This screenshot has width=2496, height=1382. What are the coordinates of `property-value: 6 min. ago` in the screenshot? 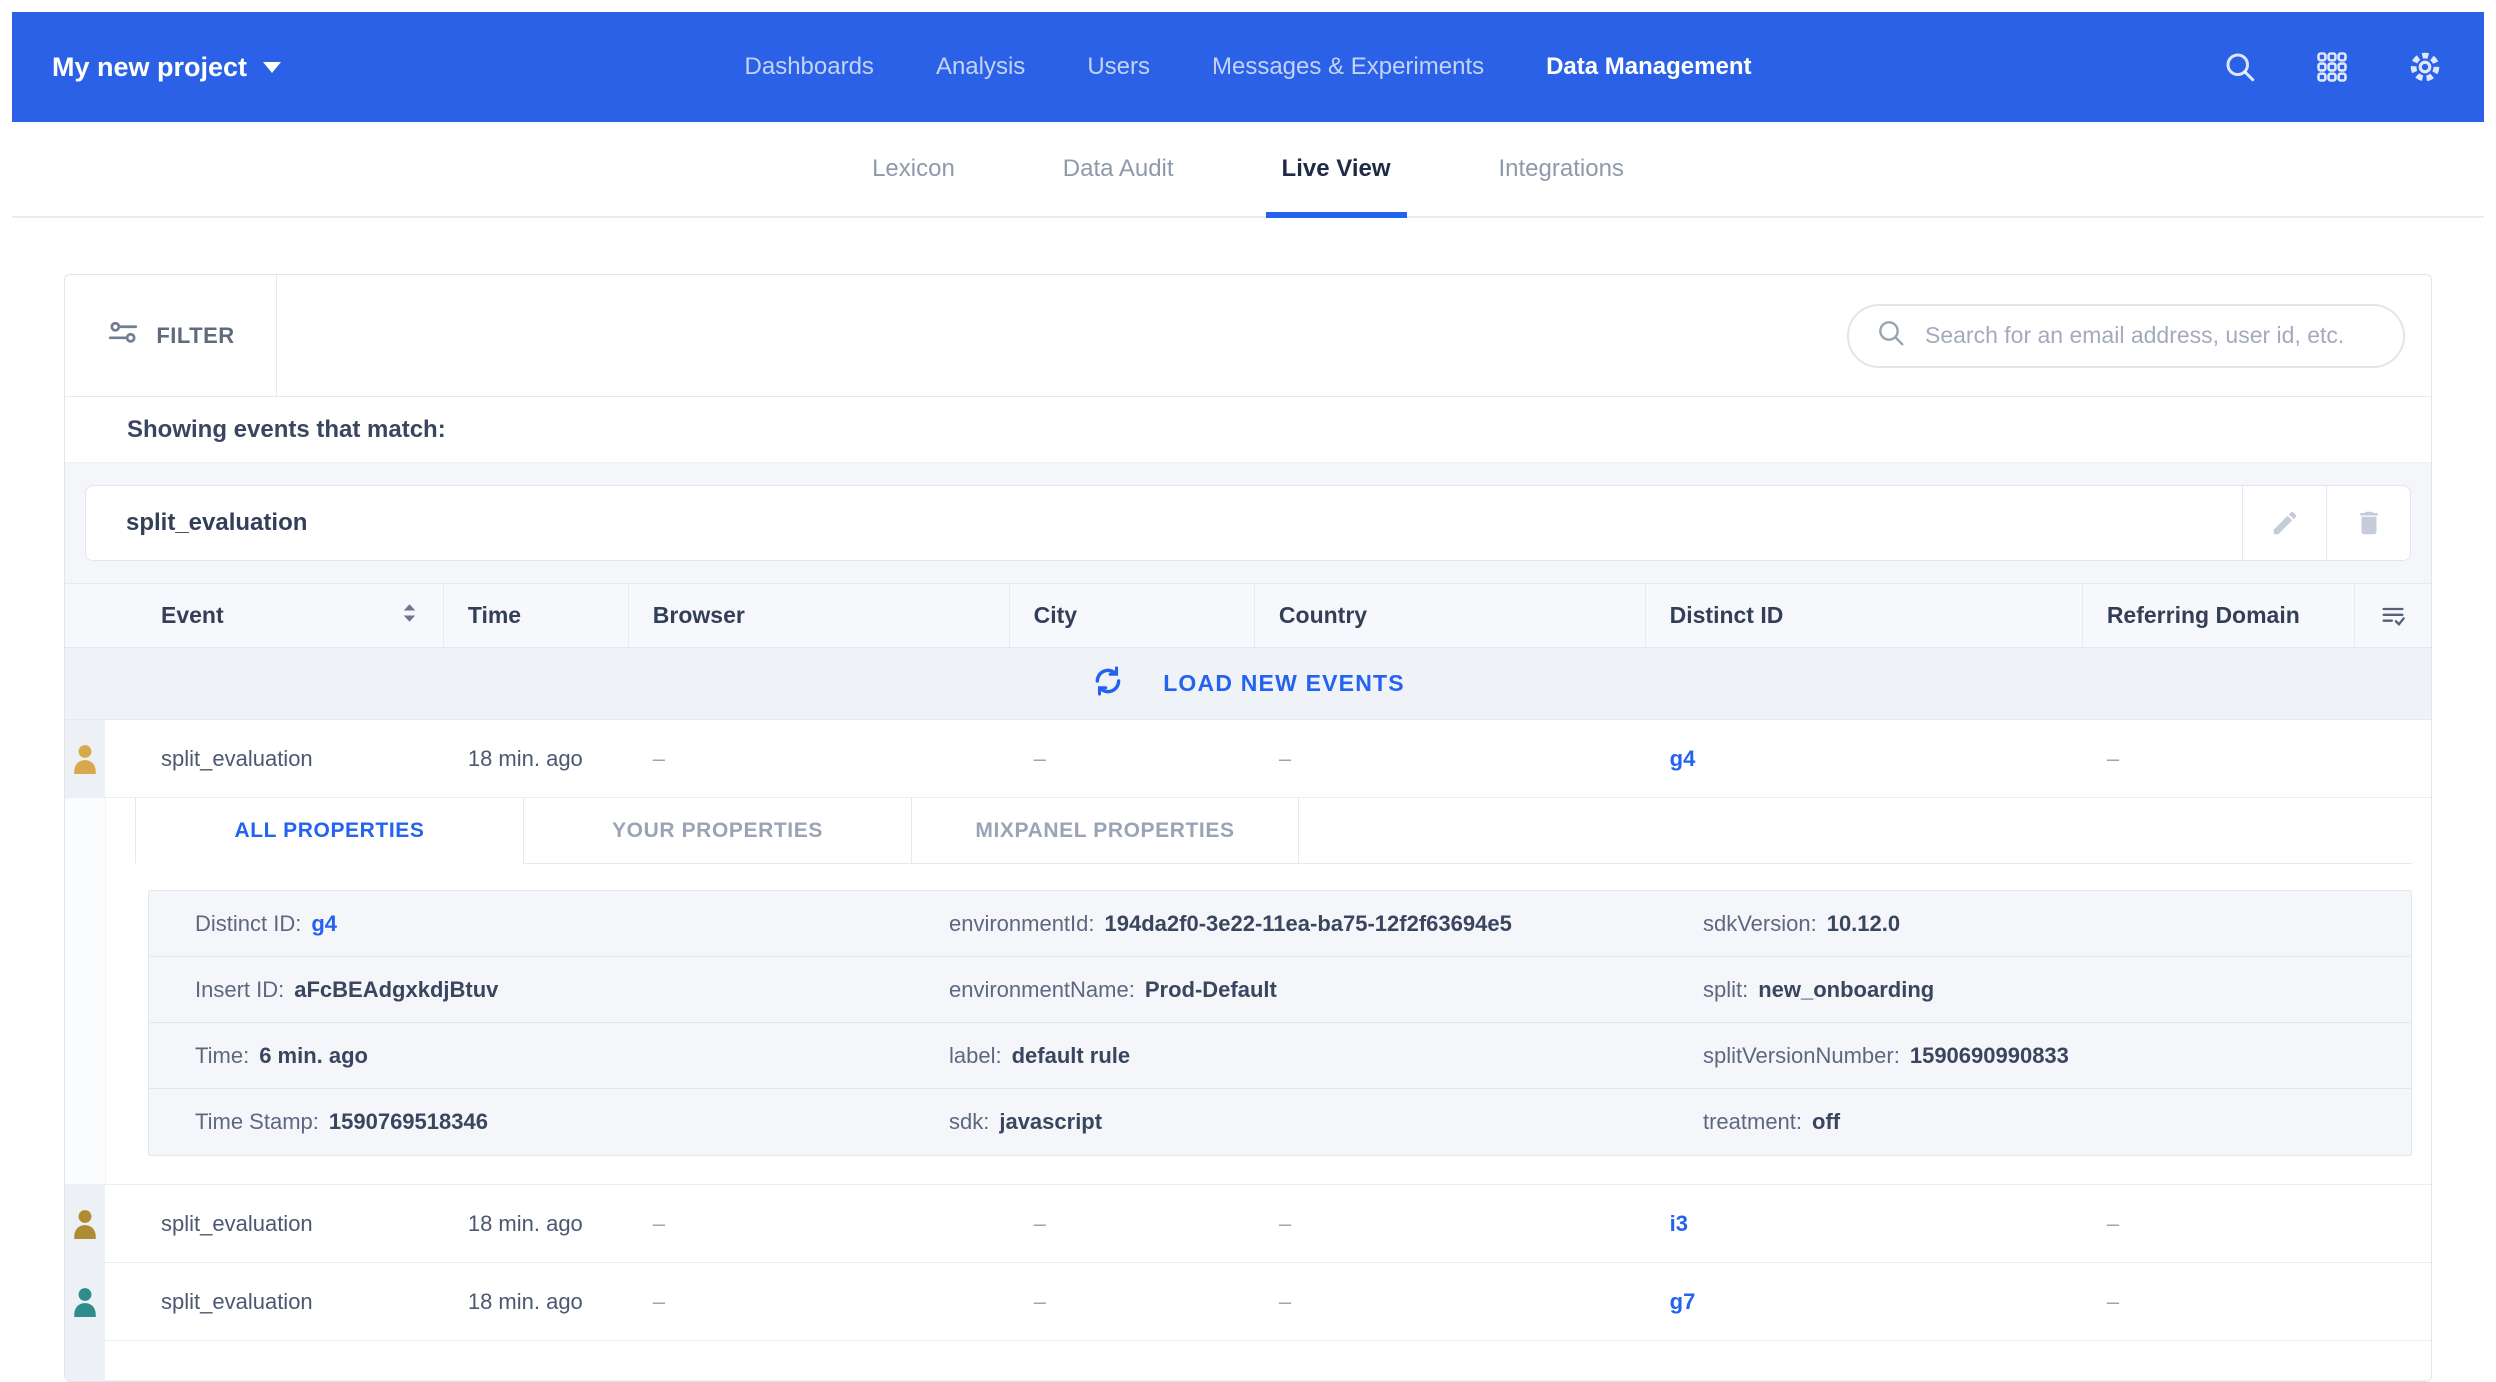 It's located at (313, 1055).